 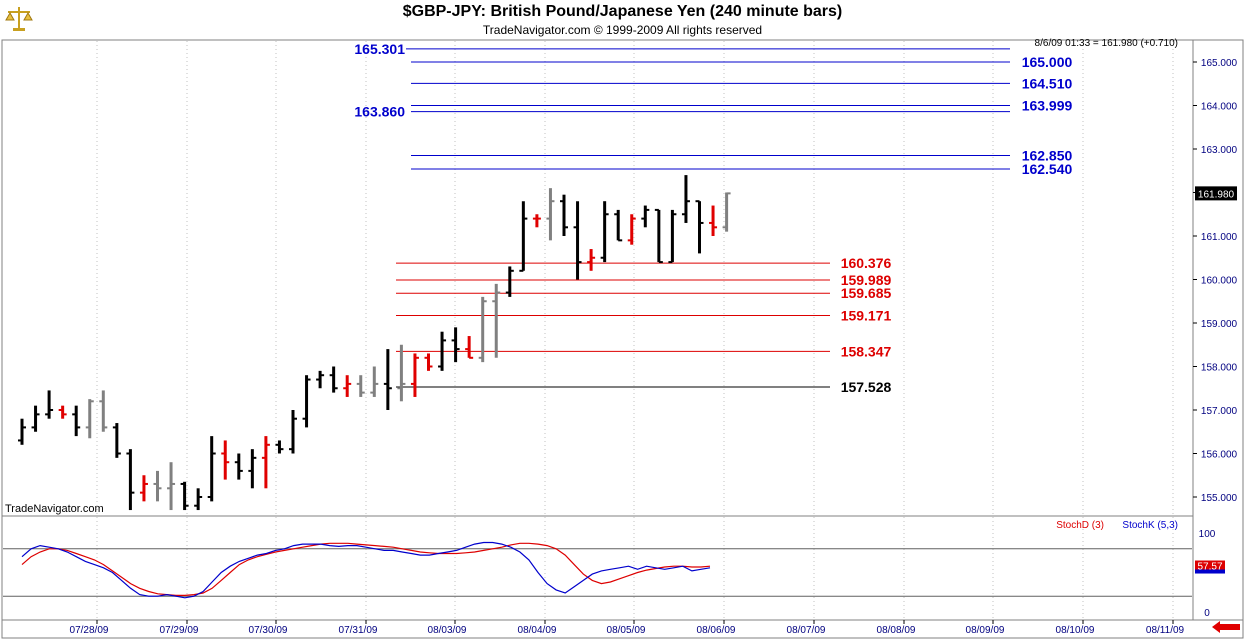 What do you see at coordinates (366, 569) in the screenshot?
I see `stoch-series-line` at bounding box center [366, 569].